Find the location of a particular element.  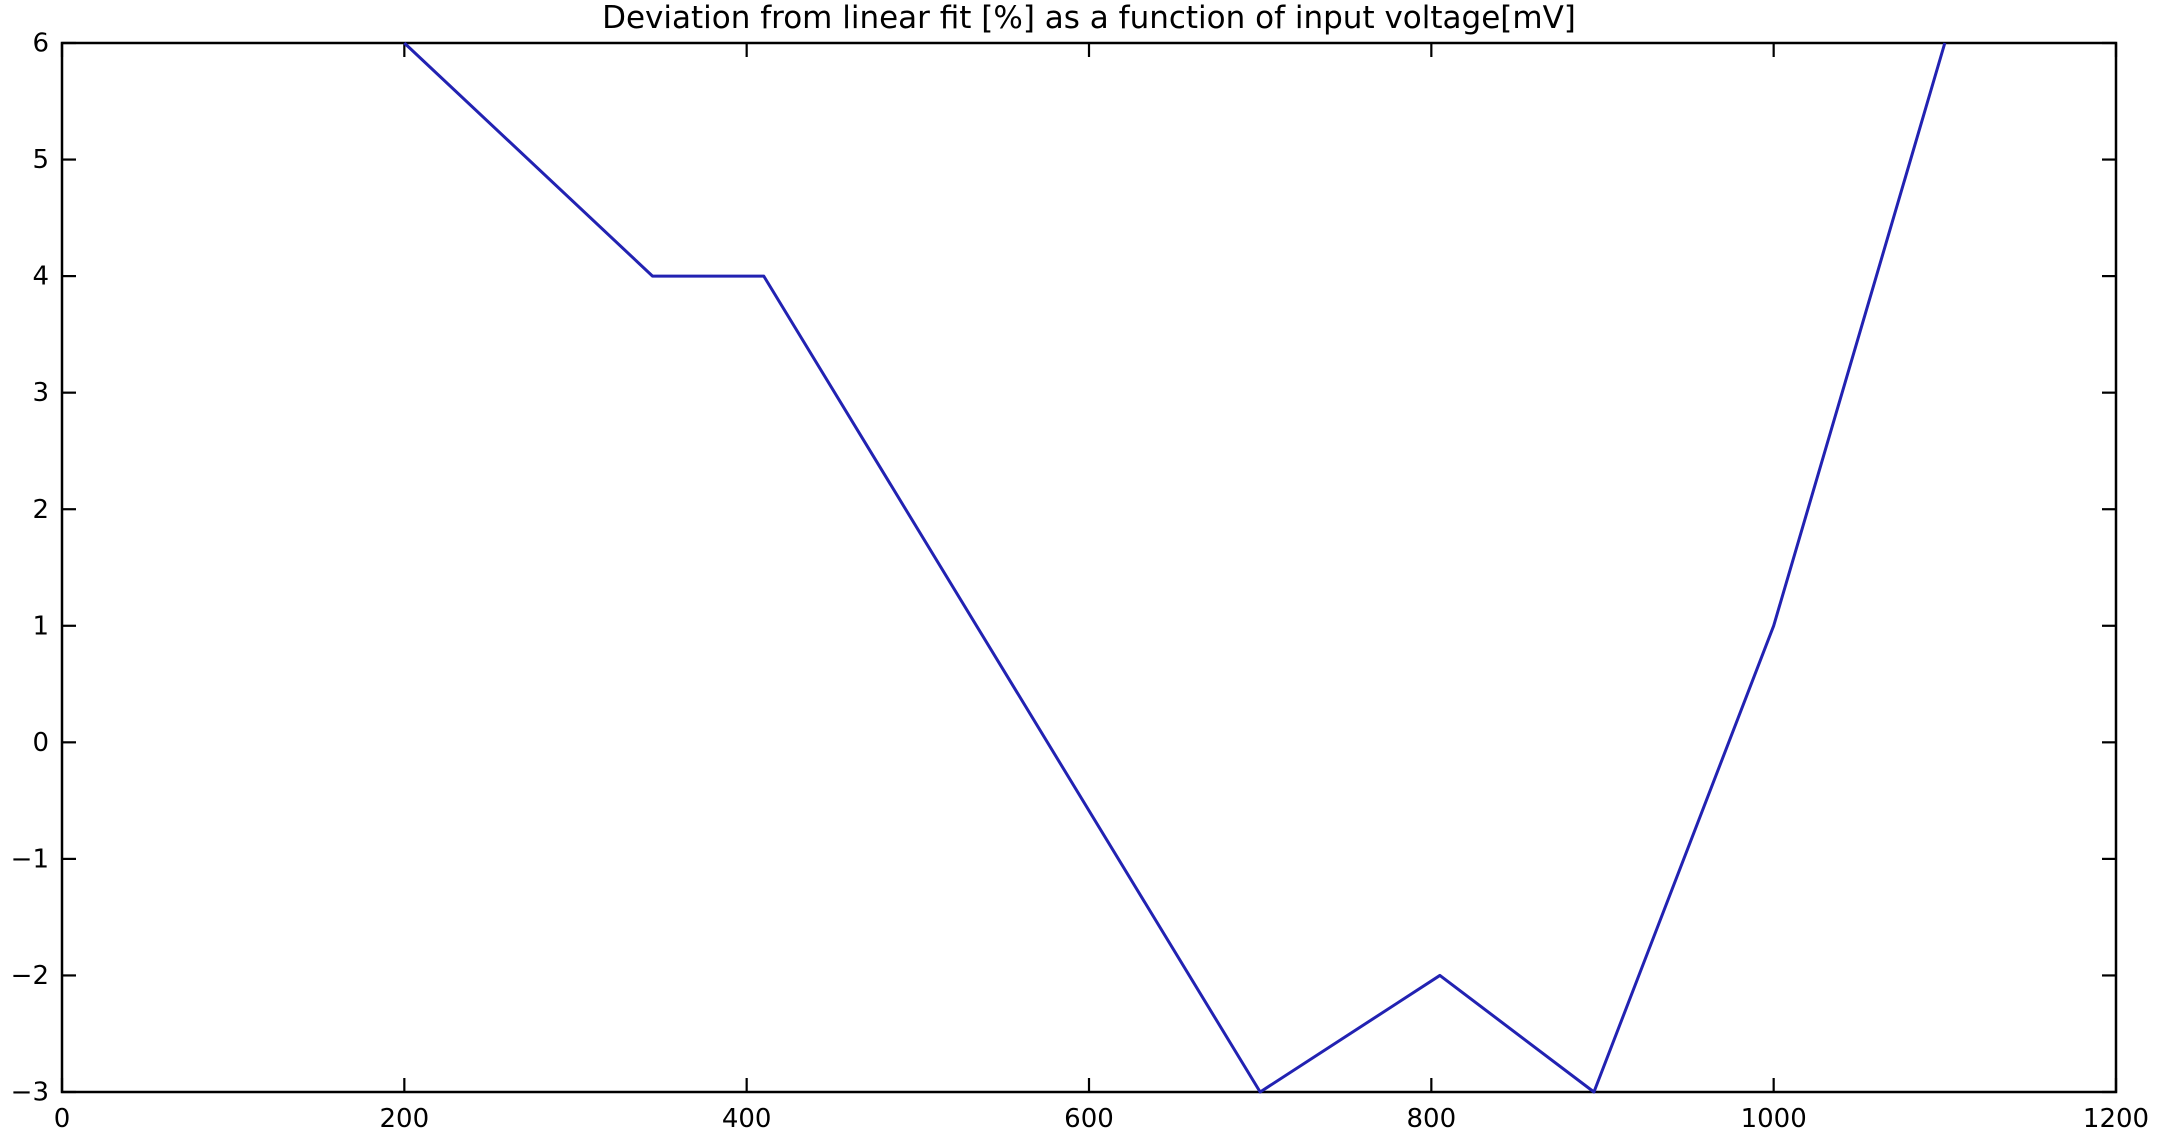

y-tick-label: 6 is located at coordinates (40, 44).